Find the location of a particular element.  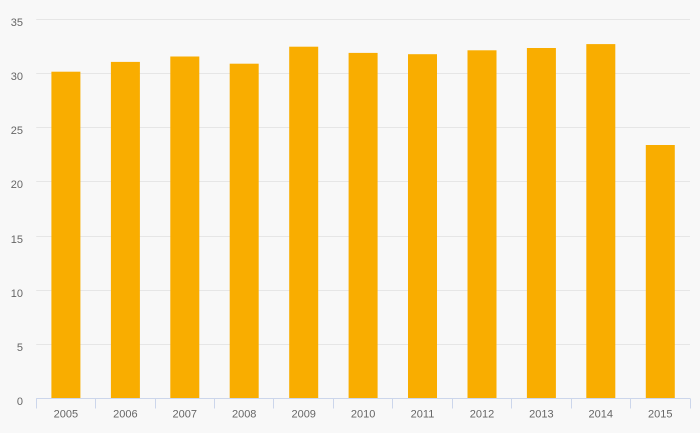

svg-text: 2010 is located at coordinates (363, 415).